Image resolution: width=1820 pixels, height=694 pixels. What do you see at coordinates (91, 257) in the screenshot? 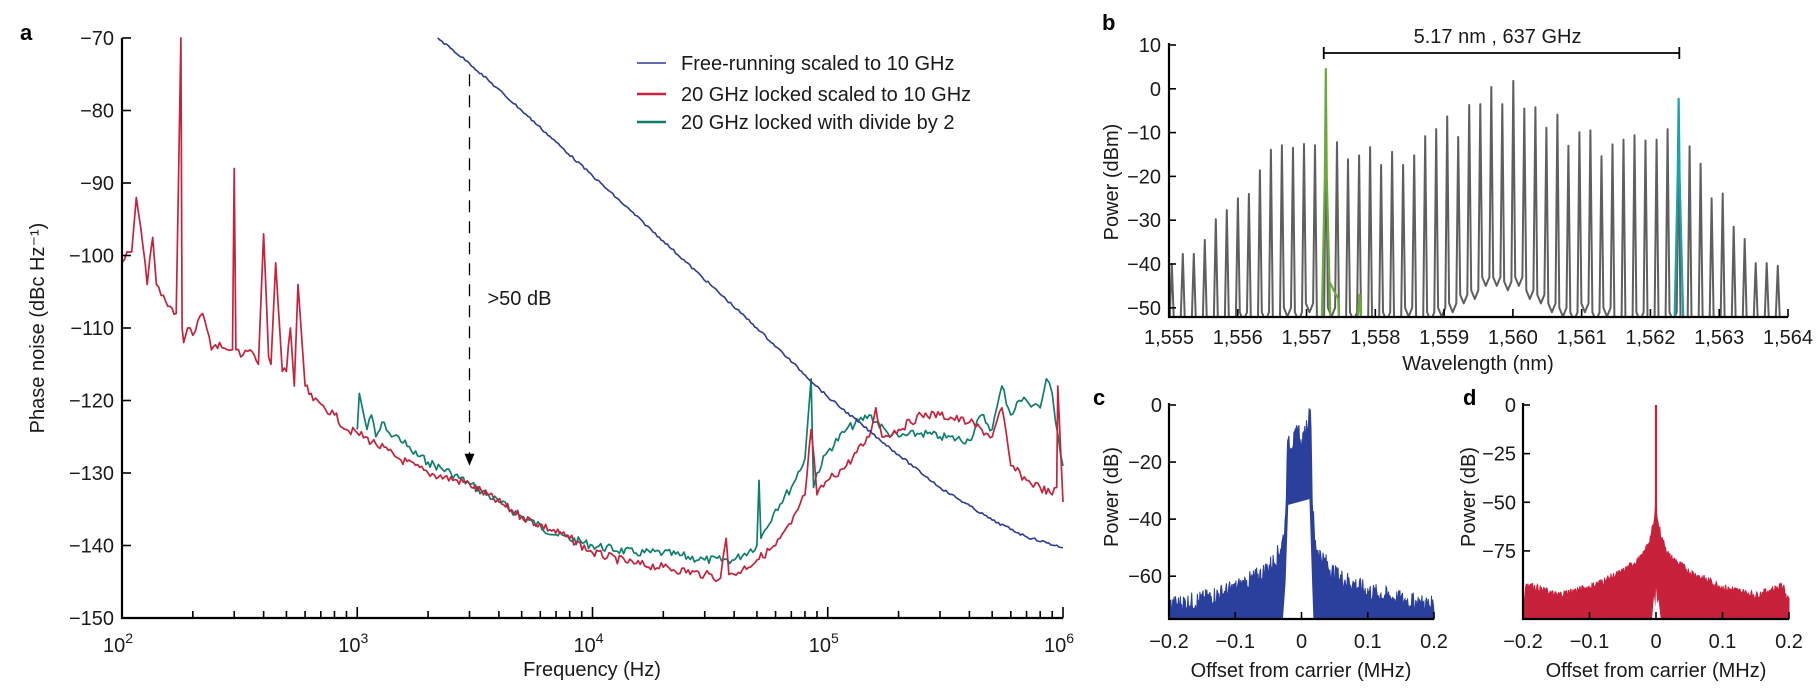
I see `y-tick-label: −100` at bounding box center [91, 257].